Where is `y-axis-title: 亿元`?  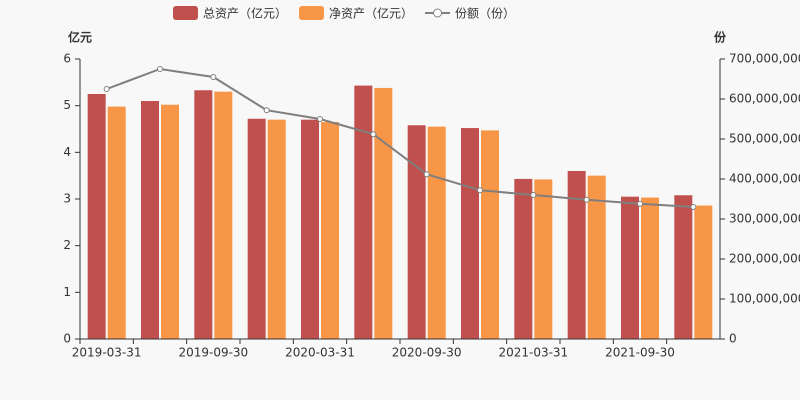
y-axis-title: 亿元 is located at coordinates (80, 37).